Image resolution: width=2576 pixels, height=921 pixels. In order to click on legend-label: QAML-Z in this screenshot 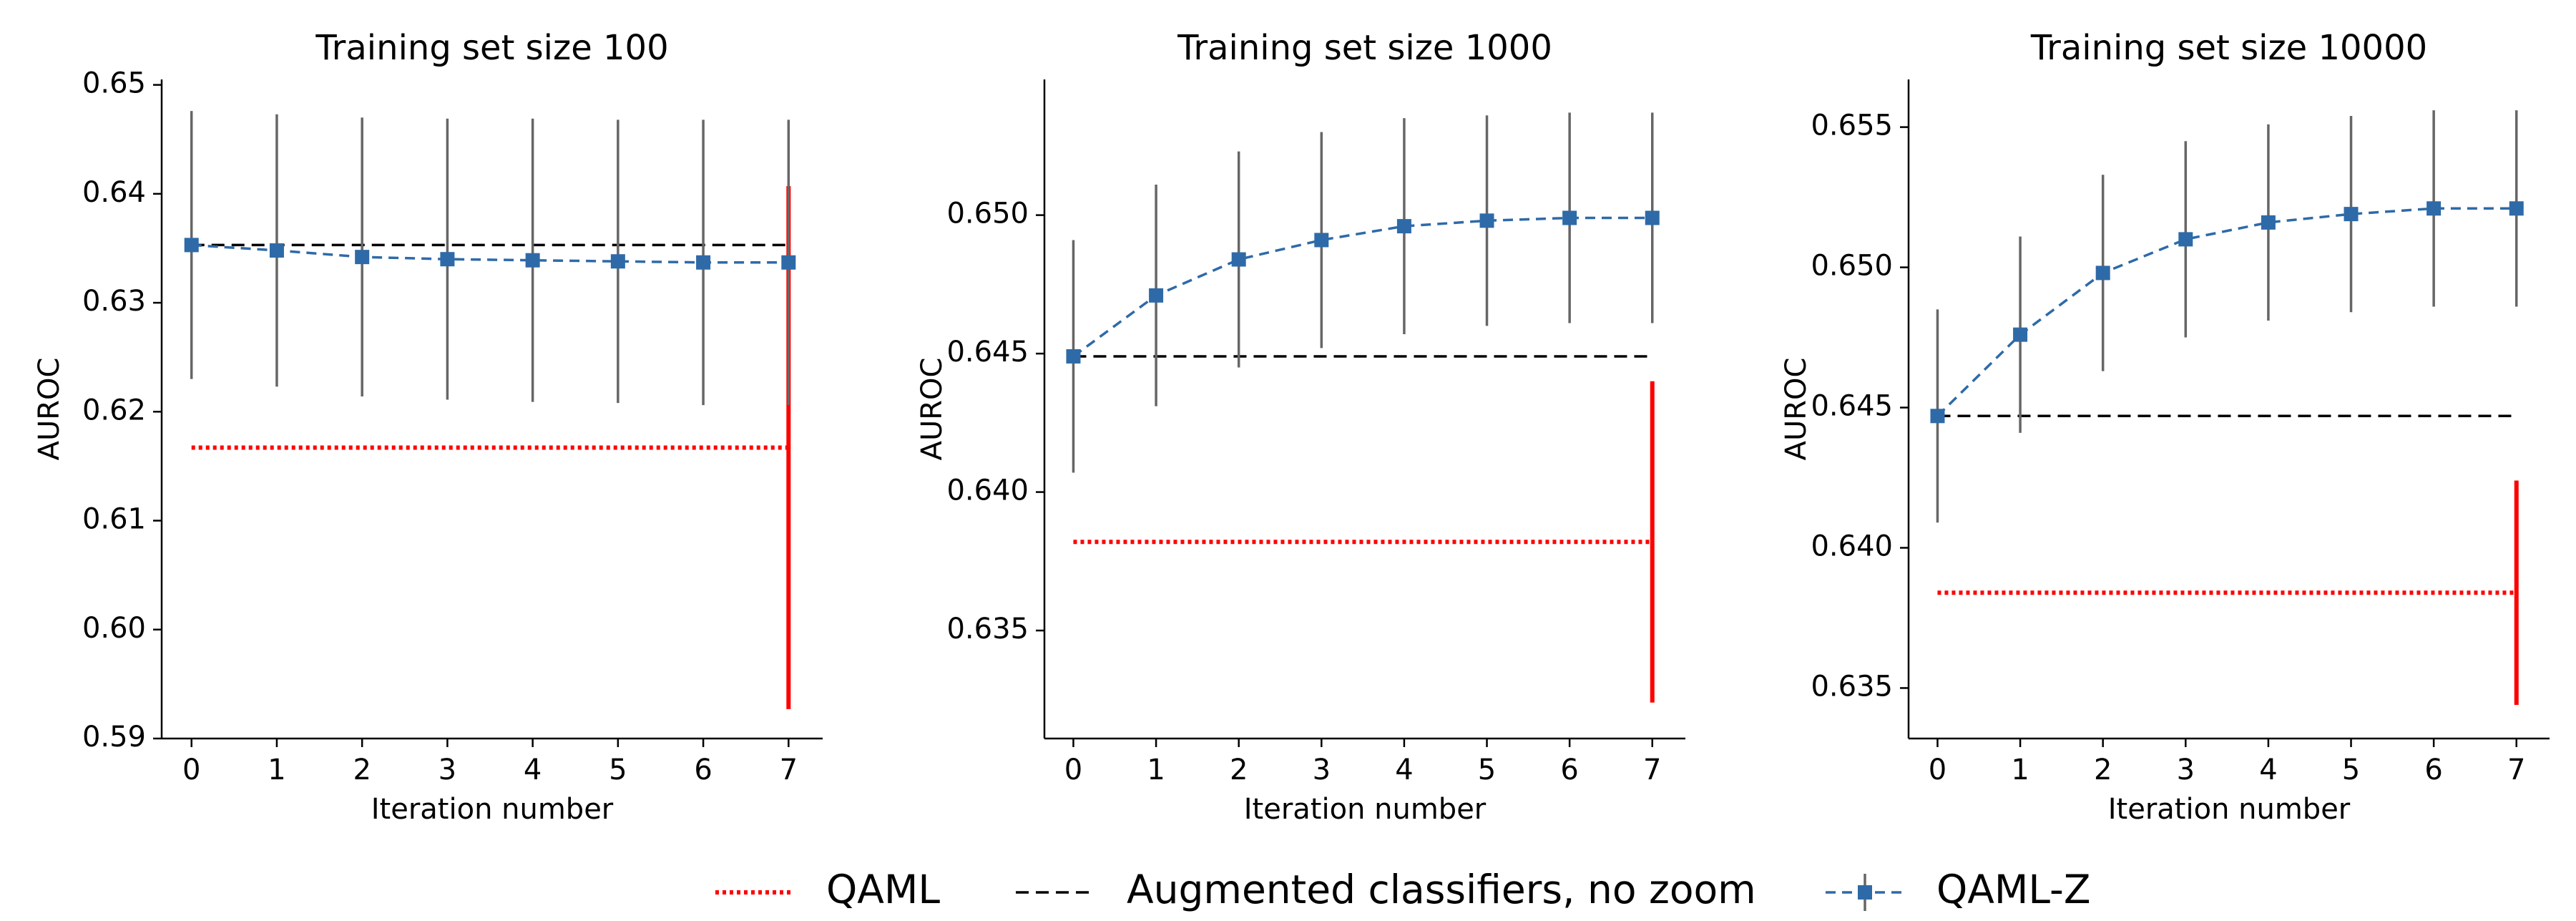, I will do `click(2014, 889)`.